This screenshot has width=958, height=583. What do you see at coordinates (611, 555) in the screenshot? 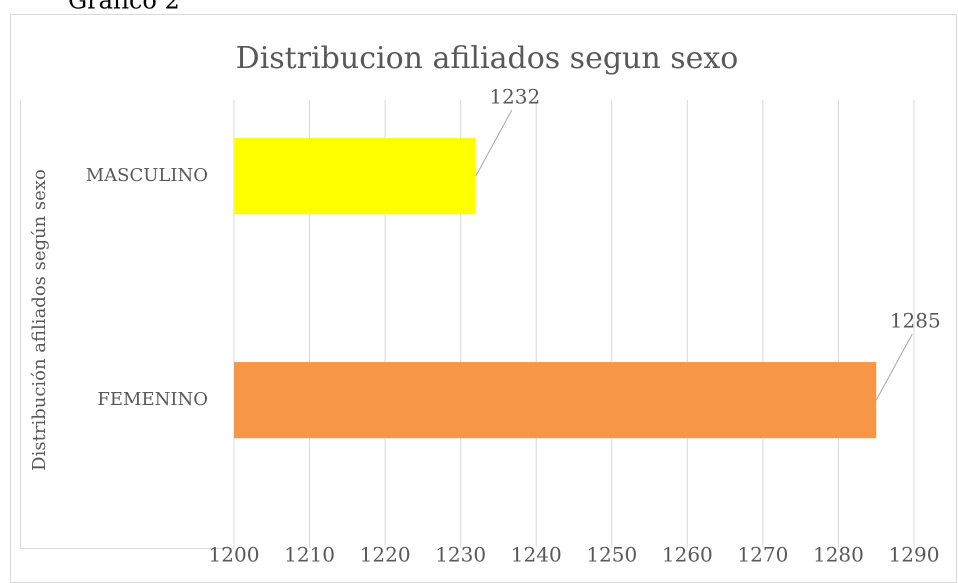
I see `x-tick-label: 1250` at bounding box center [611, 555].